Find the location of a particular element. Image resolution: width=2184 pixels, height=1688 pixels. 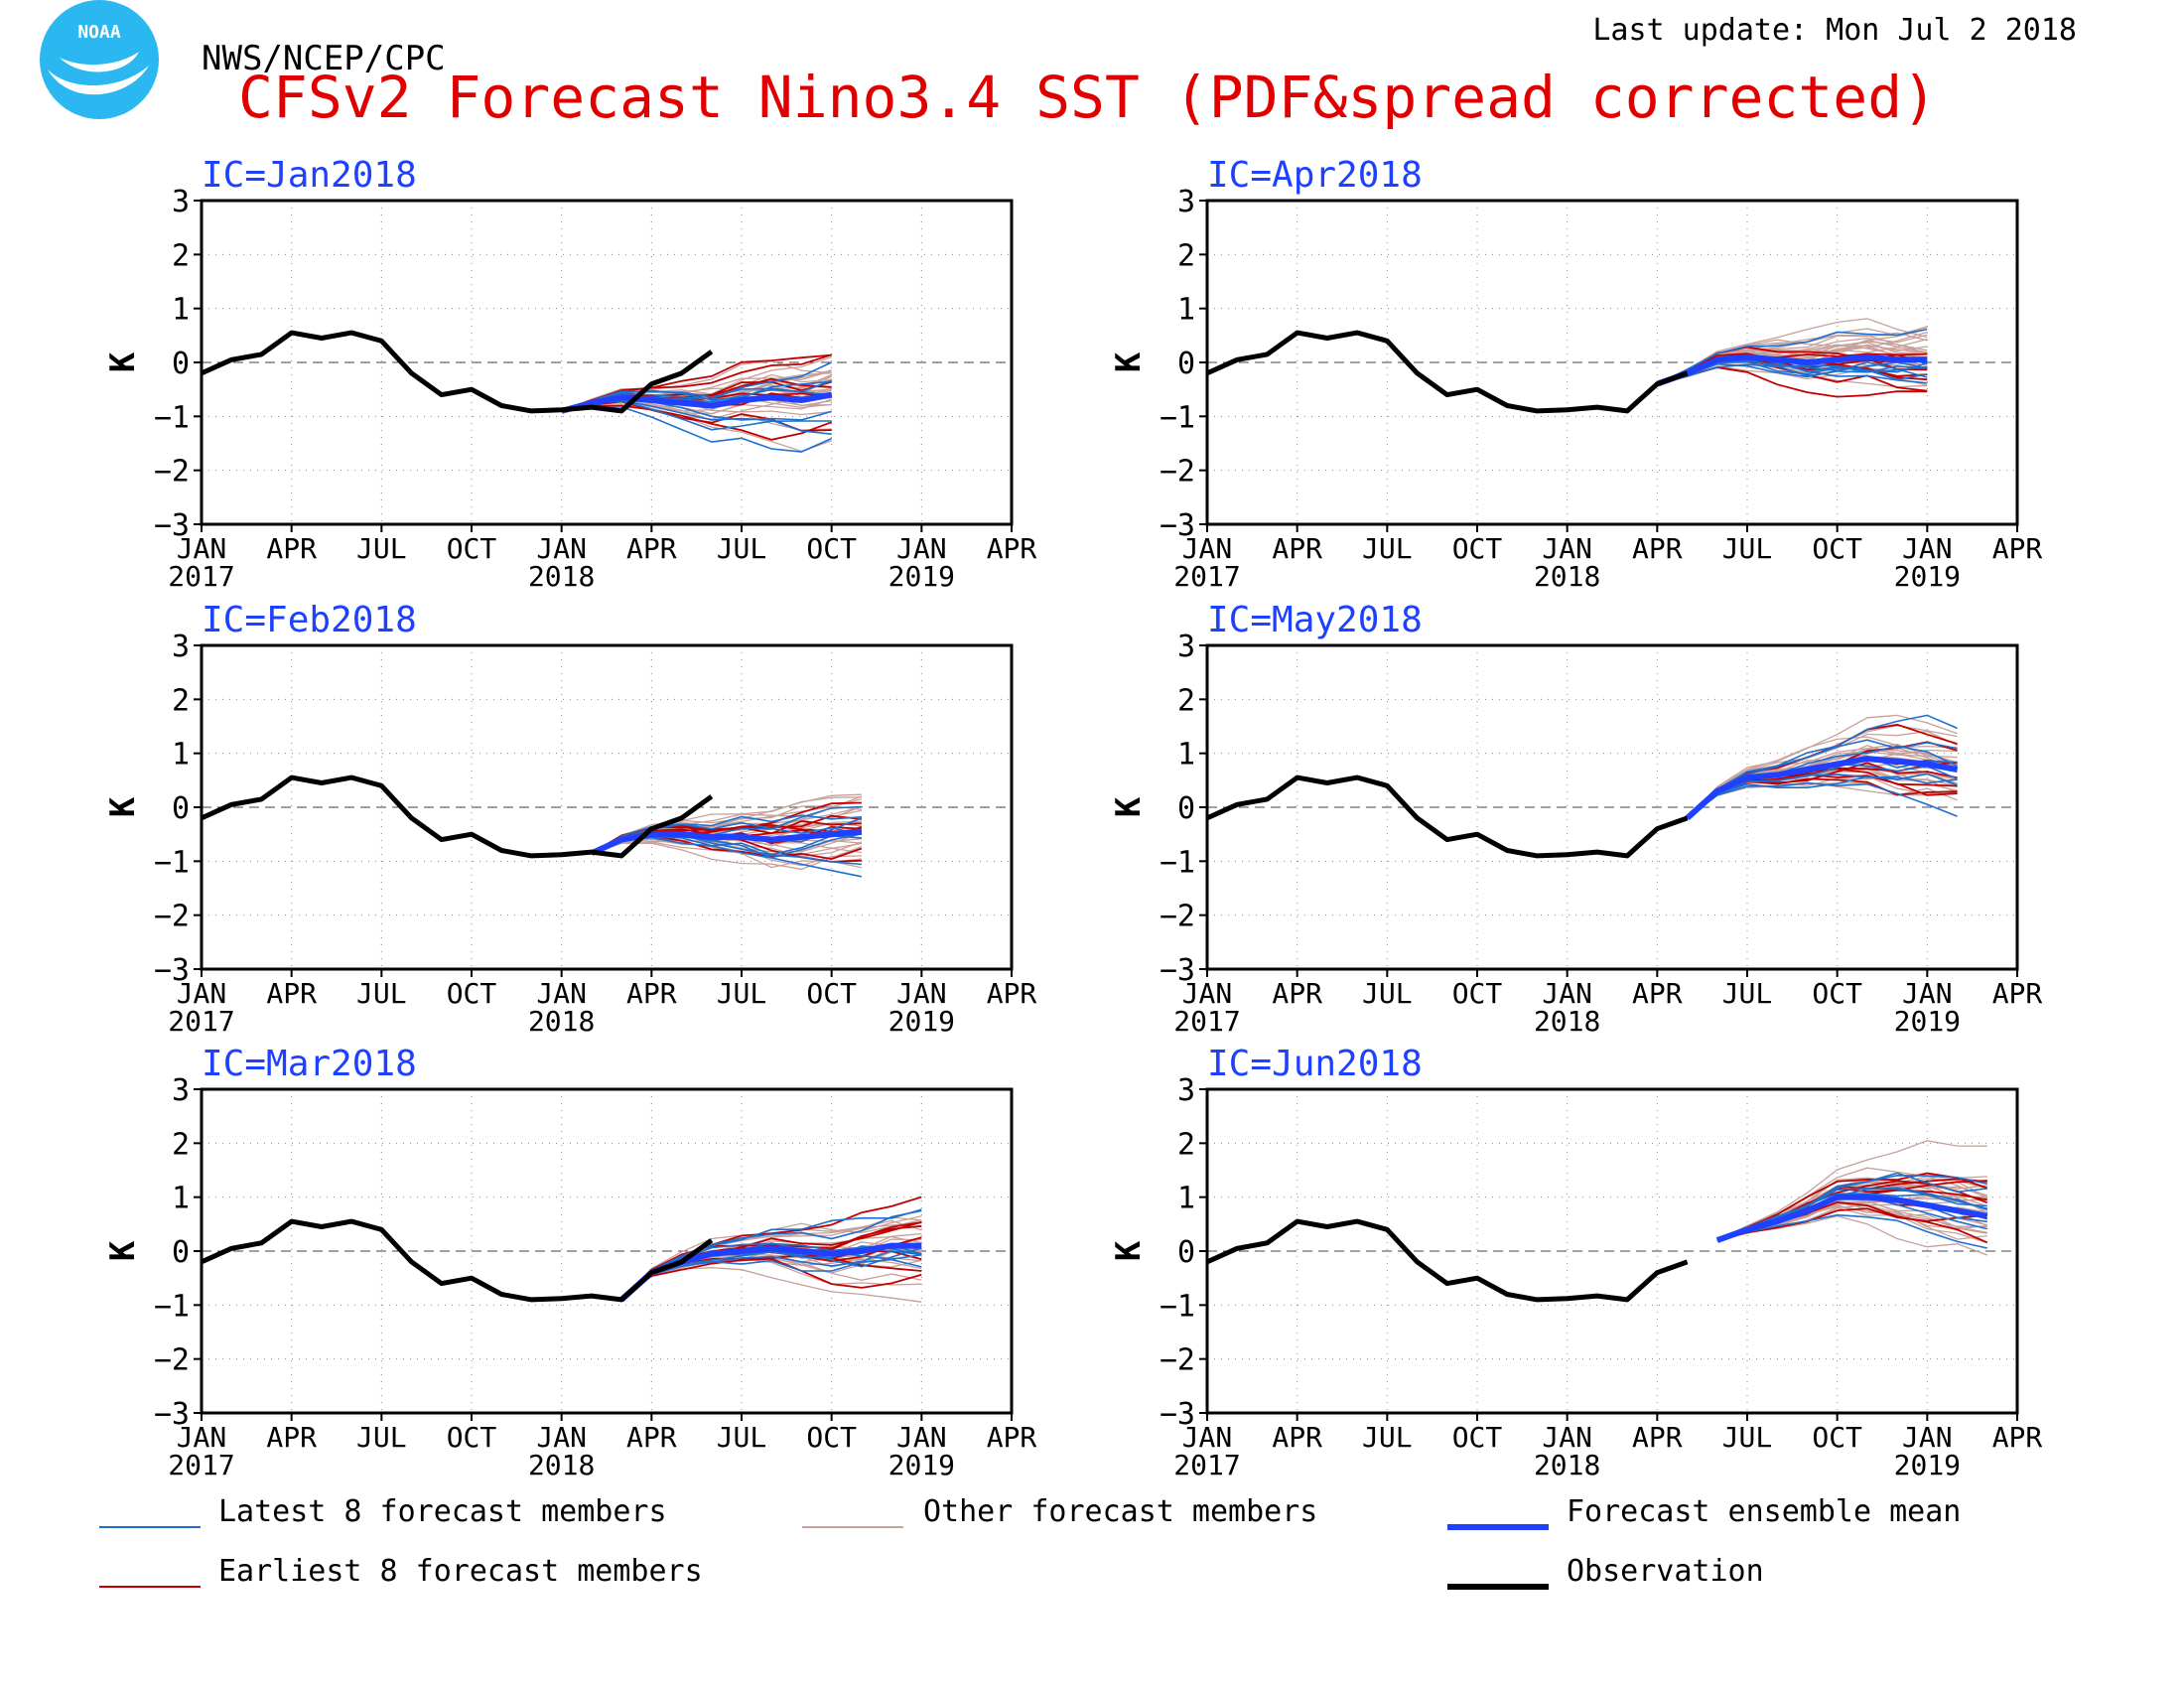

logo-text: NOAA is located at coordinates (99, 32).